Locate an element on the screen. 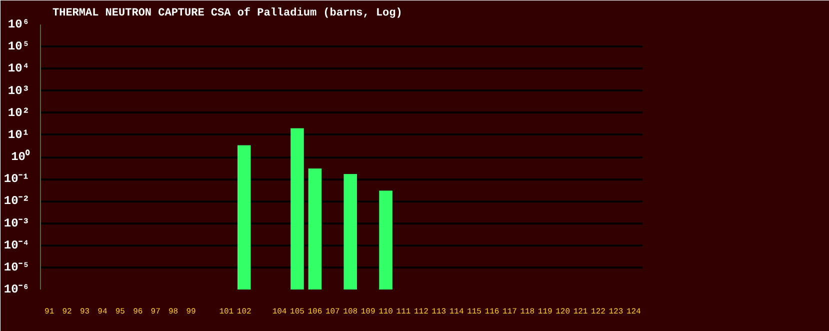 This screenshot has width=829, height=331. y-tick-label: 10⁻² is located at coordinates (17, 201).